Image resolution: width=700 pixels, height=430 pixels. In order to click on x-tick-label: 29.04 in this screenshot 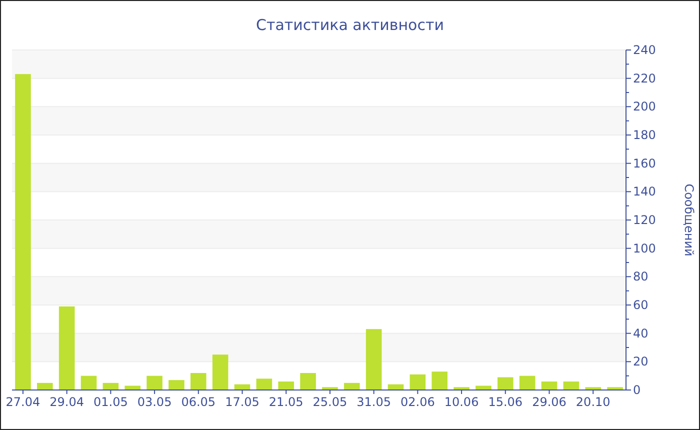, I will do `click(67, 402)`.